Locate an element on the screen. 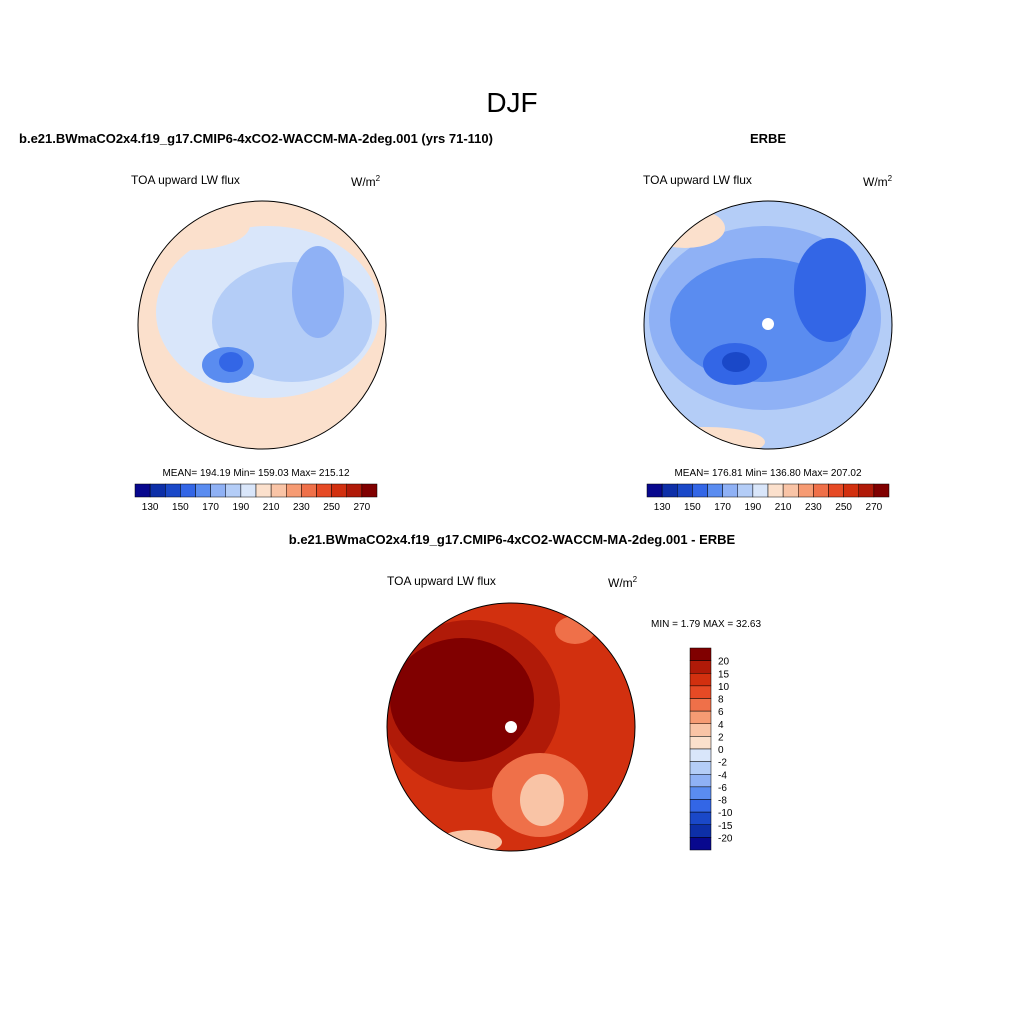  colorbar-label: 6 is located at coordinates (721, 712).